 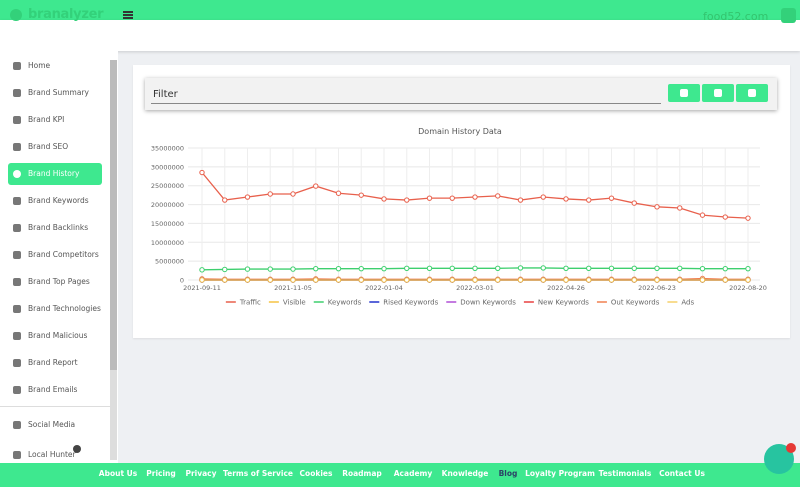 I want to click on y-tick-label: 35000000, so click(x=167, y=149).